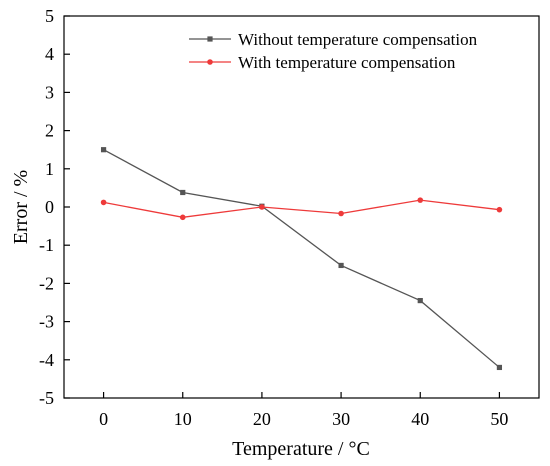 The image size is (550, 466). What do you see at coordinates (49, 169) in the screenshot?
I see `y-tick-label: 1` at bounding box center [49, 169].